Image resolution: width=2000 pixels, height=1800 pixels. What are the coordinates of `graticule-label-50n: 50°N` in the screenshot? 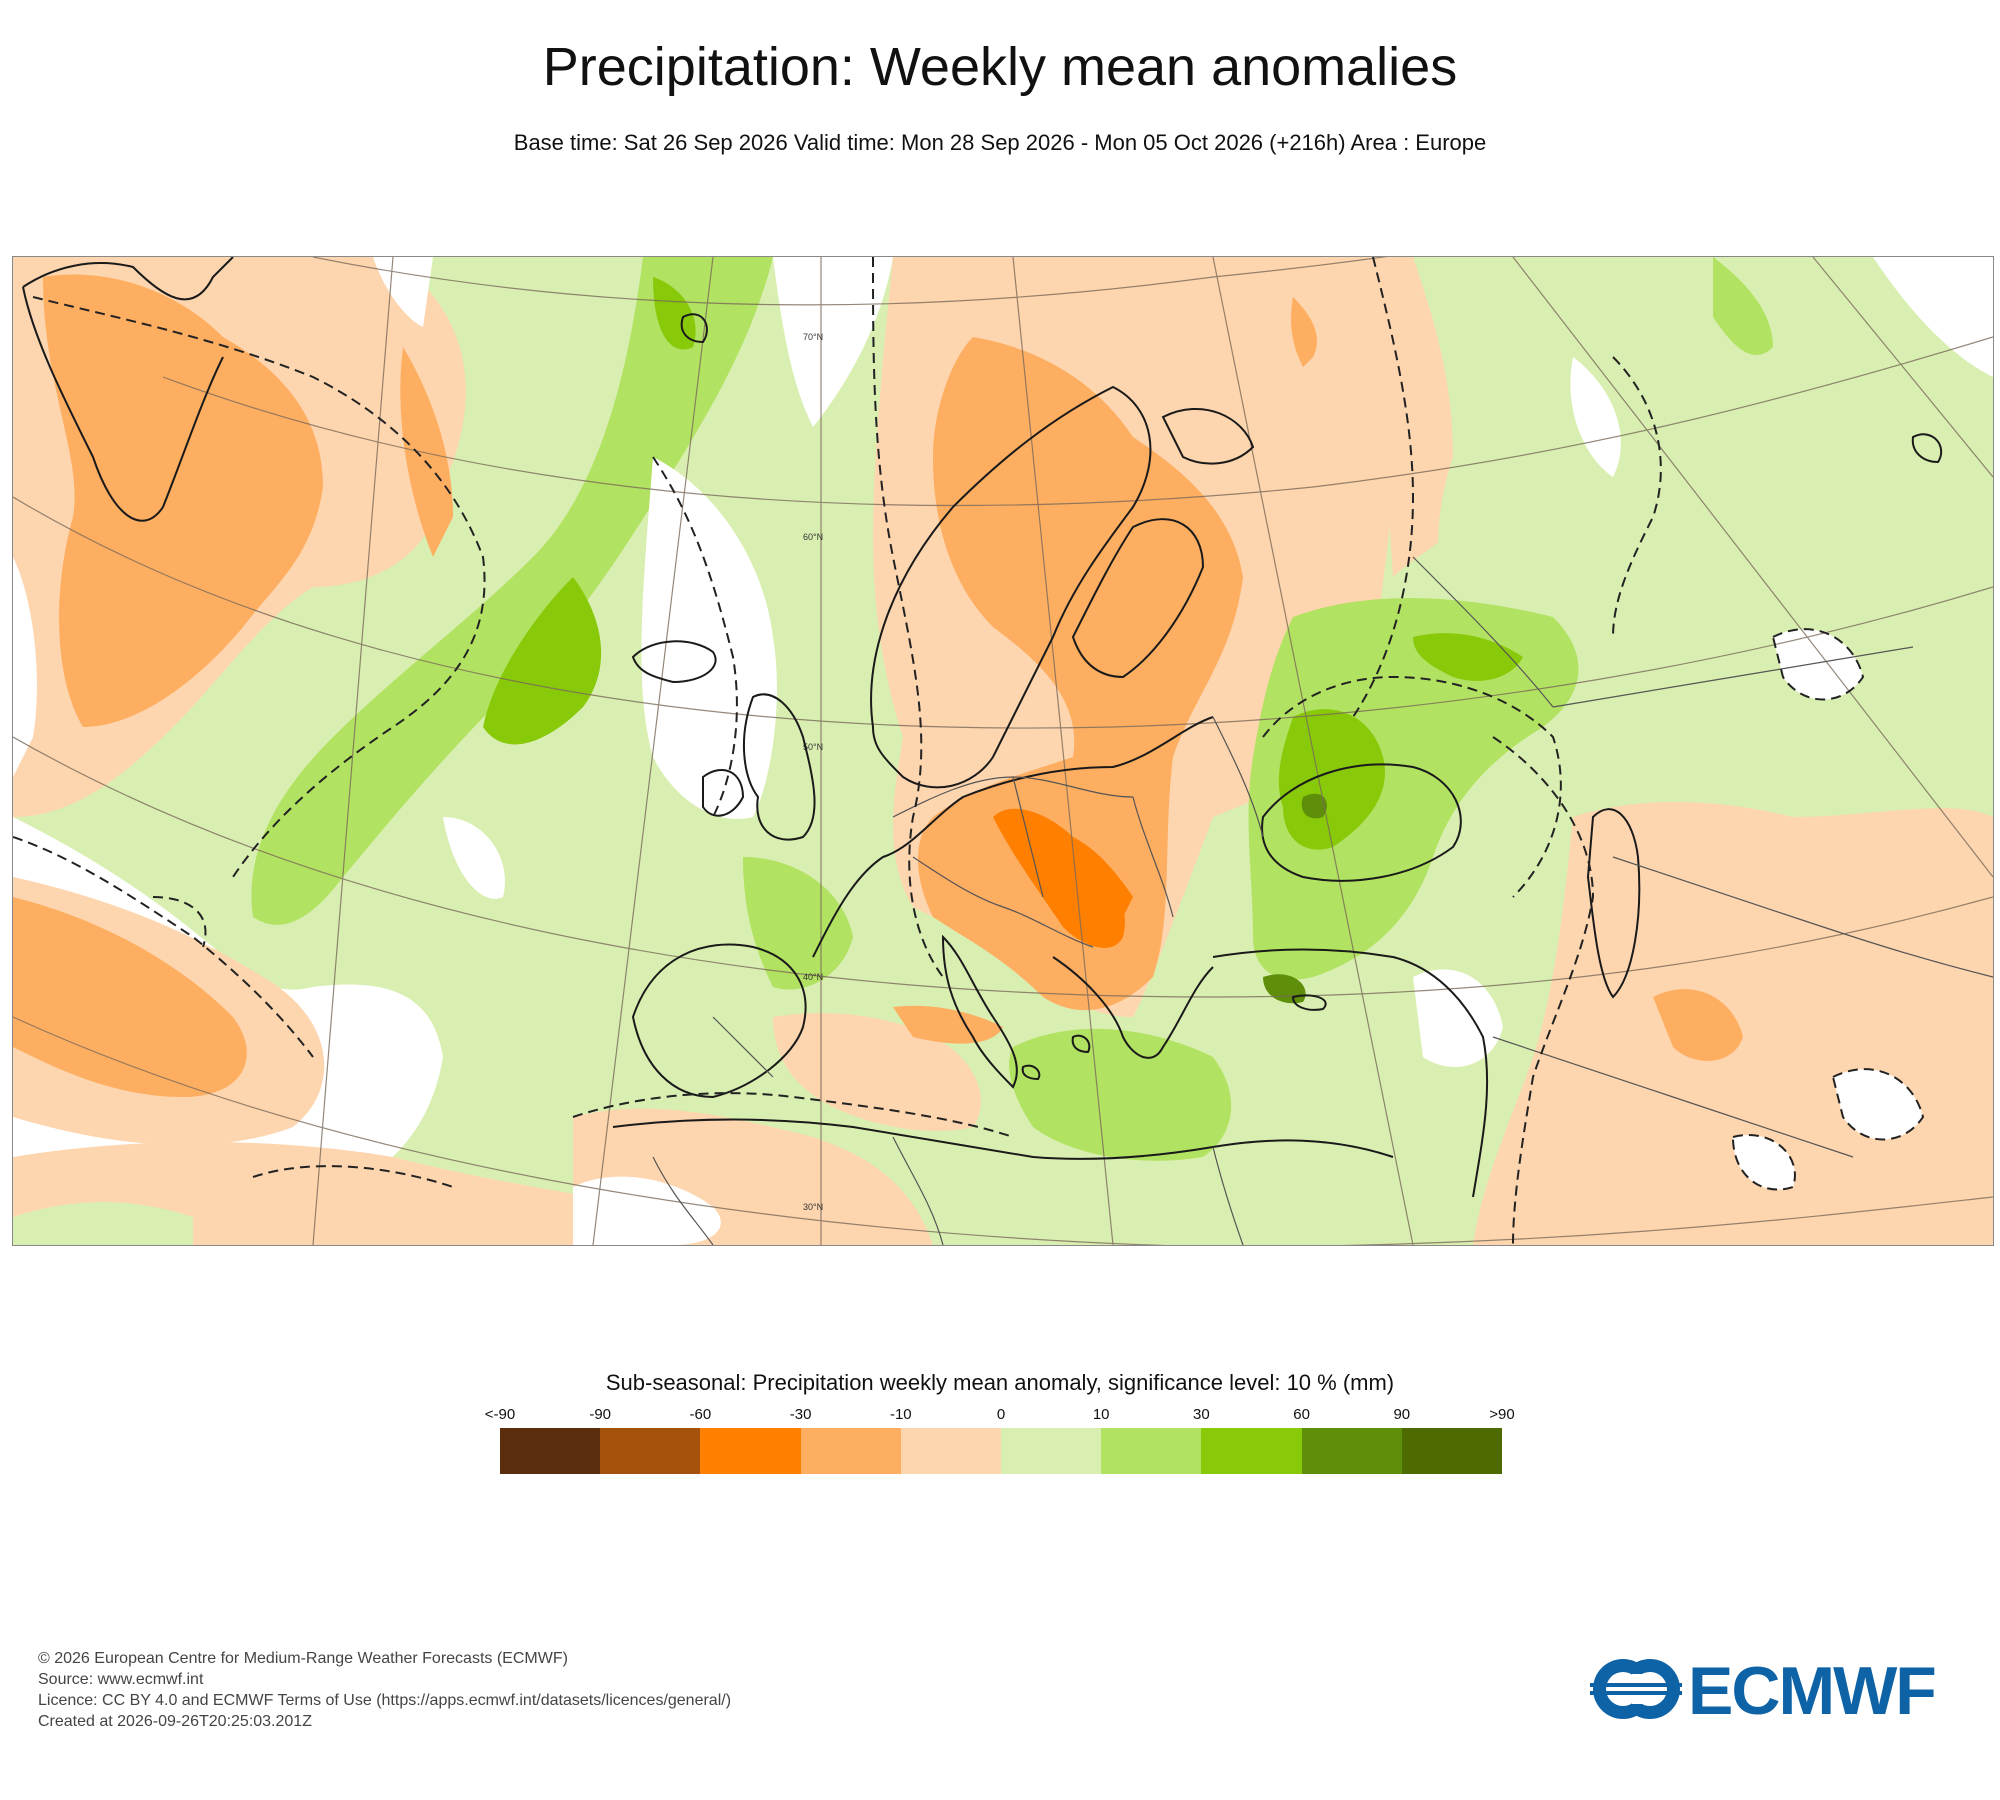 It's located at (813, 747).